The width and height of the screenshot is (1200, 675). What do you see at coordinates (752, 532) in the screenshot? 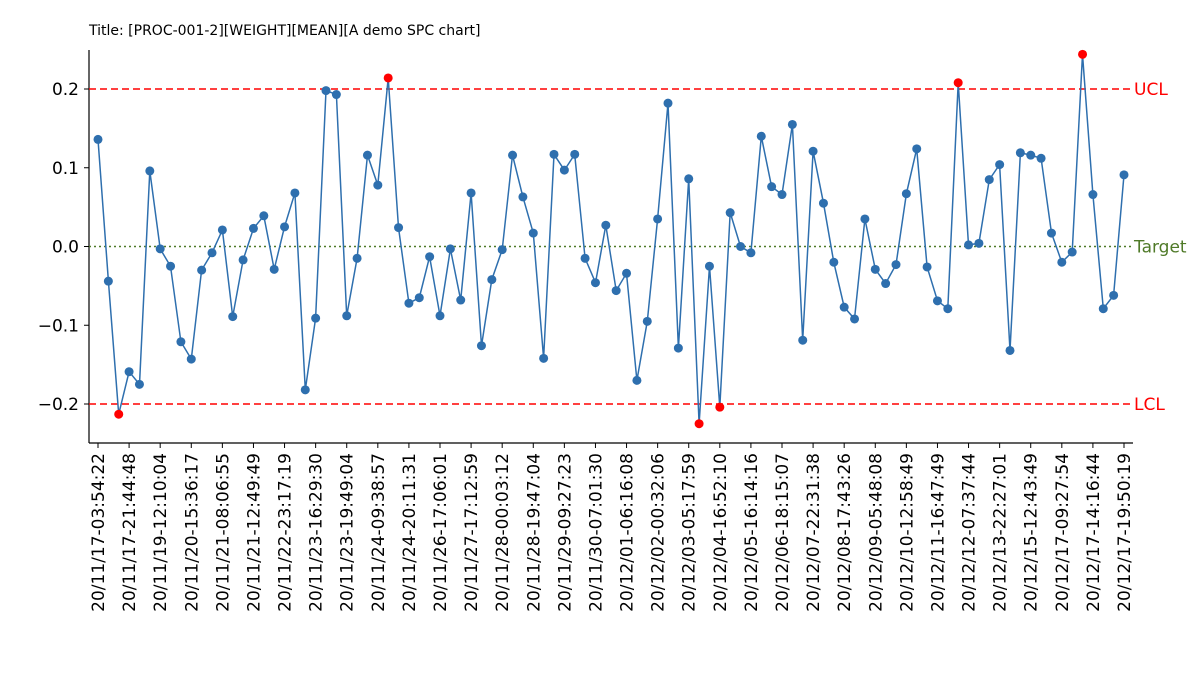
I see `x-tick-label: 20/12/05-16:14:16` at bounding box center [752, 532].